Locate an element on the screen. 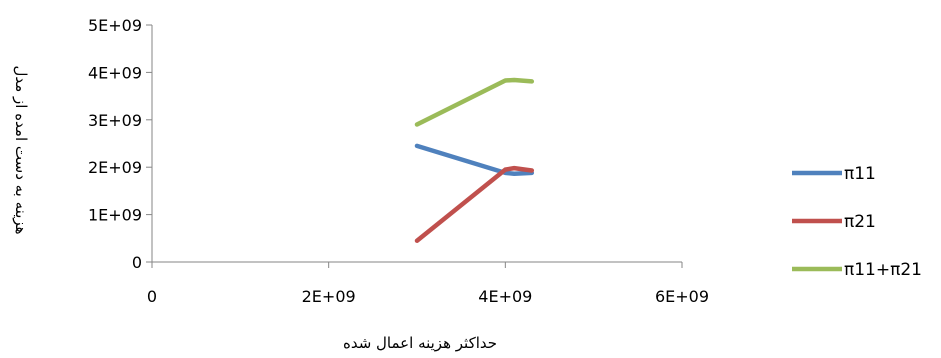  x-tick-label: 0 is located at coordinates (152, 296).